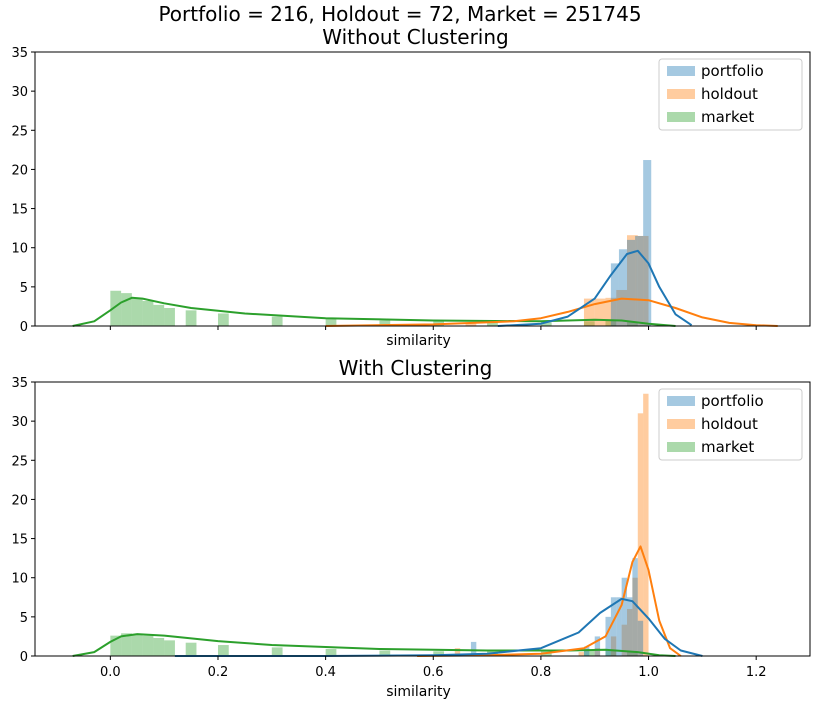  I want to click on chart-title: Without Clustering, so click(415, 37).